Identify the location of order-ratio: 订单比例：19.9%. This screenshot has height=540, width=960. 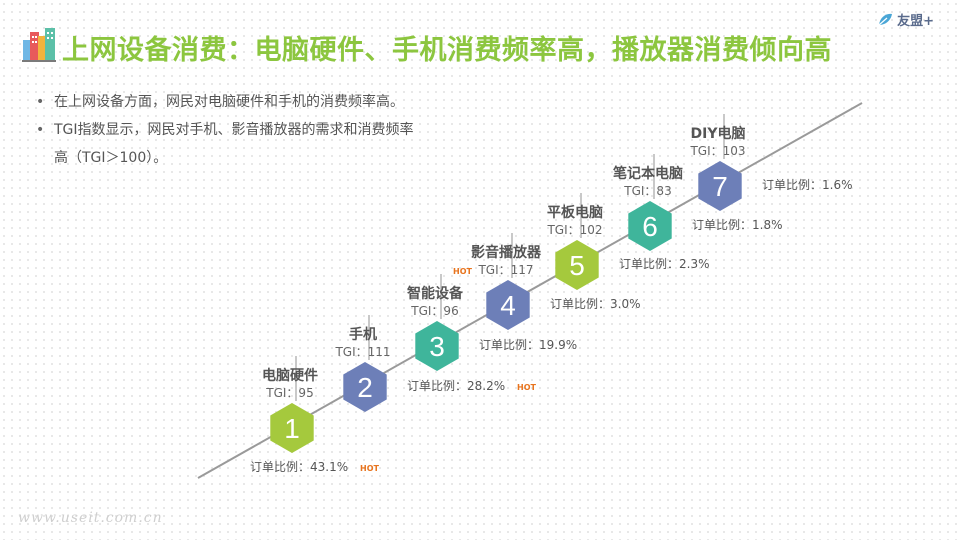
(528, 345).